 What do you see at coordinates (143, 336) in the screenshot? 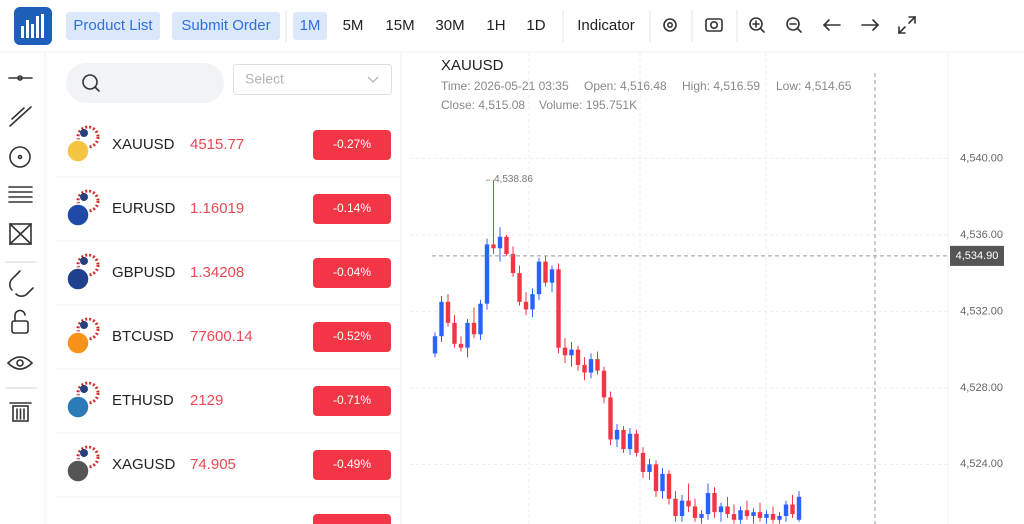
I see `symbol: BTCUSD` at bounding box center [143, 336].